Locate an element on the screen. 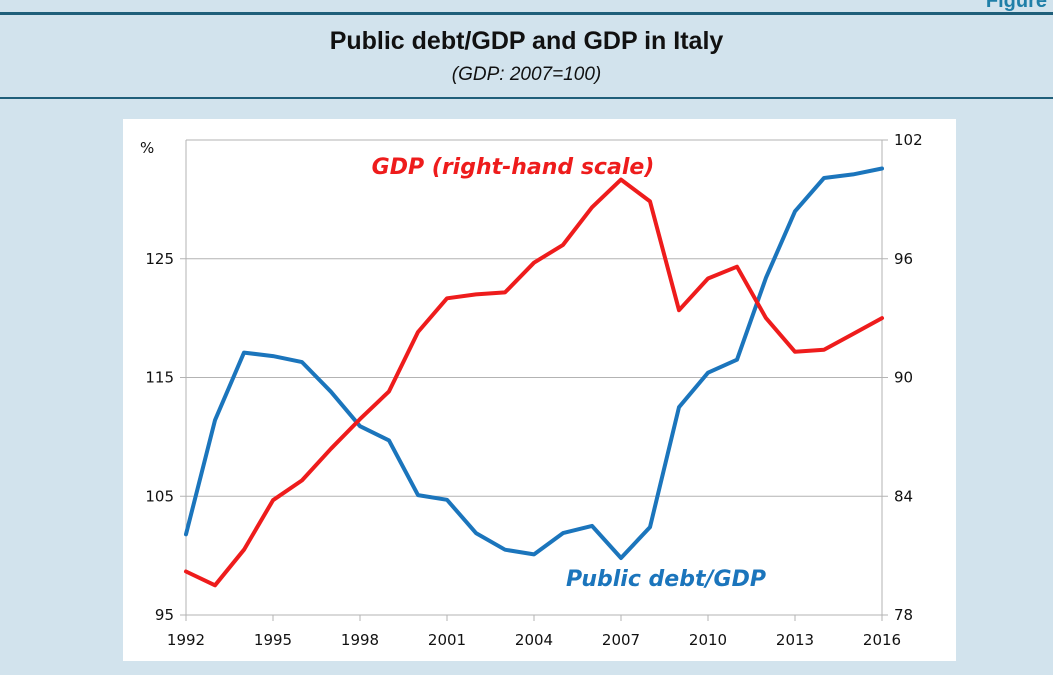  chart-subtitle: (GDP: 2007=100) is located at coordinates (526, 74).